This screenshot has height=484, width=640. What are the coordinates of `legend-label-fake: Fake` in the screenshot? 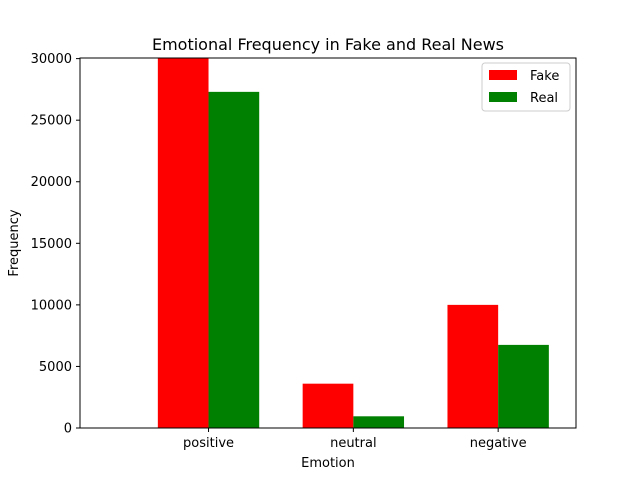 It's located at (544, 76).